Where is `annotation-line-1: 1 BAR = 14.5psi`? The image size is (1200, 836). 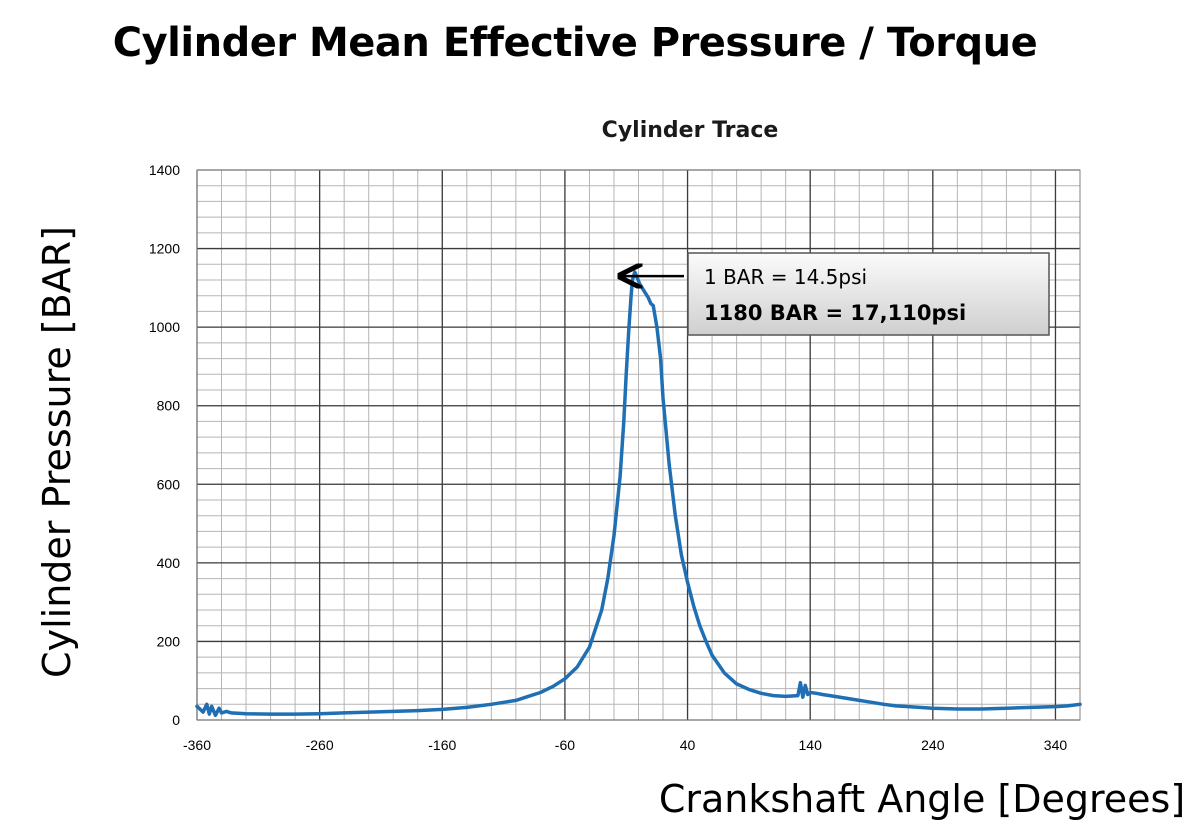
annotation-line-1: 1 BAR = 14.5psi is located at coordinates (785, 277).